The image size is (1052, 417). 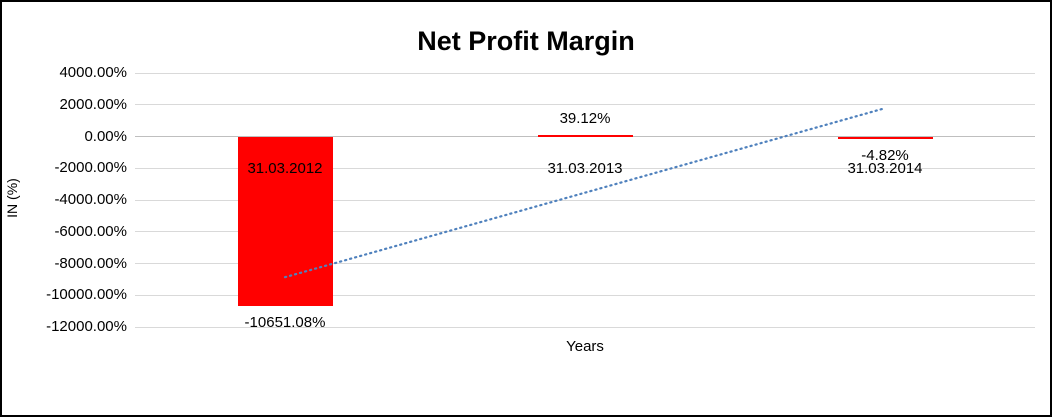 I want to click on y-tick-label: -6000.00%, so click(x=90, y=231).